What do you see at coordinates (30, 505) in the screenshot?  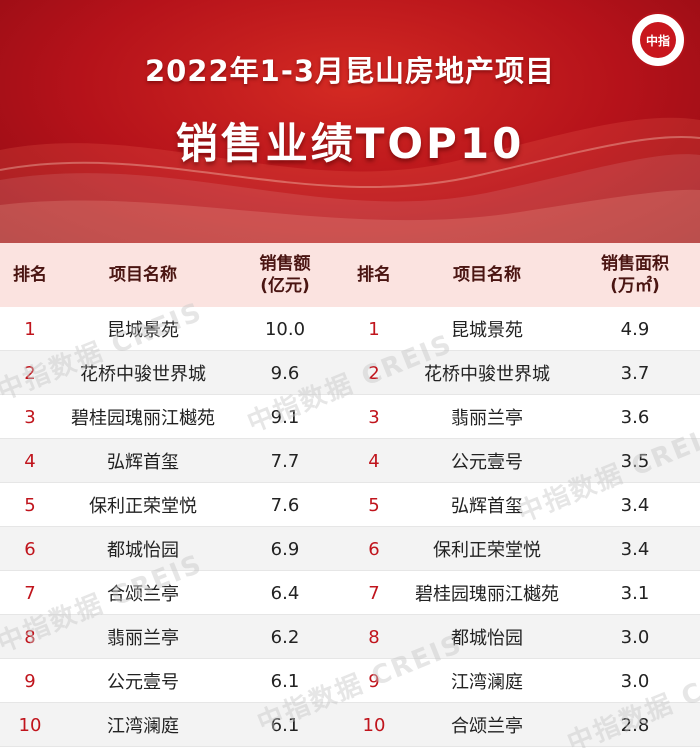 I see `rank-left: 5` at bounding box center [30, 505].